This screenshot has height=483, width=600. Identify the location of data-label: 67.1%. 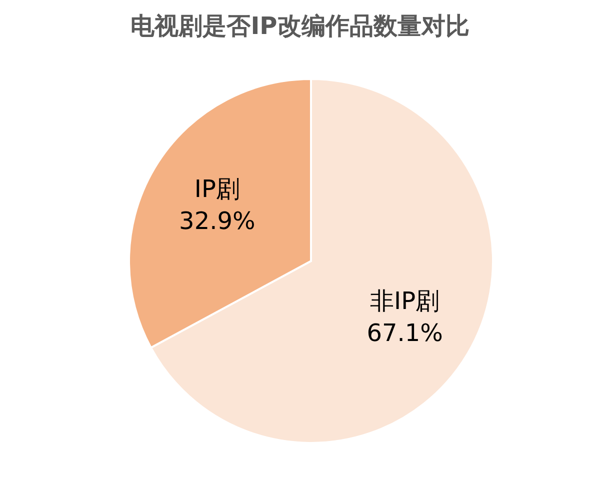
(404, 332).